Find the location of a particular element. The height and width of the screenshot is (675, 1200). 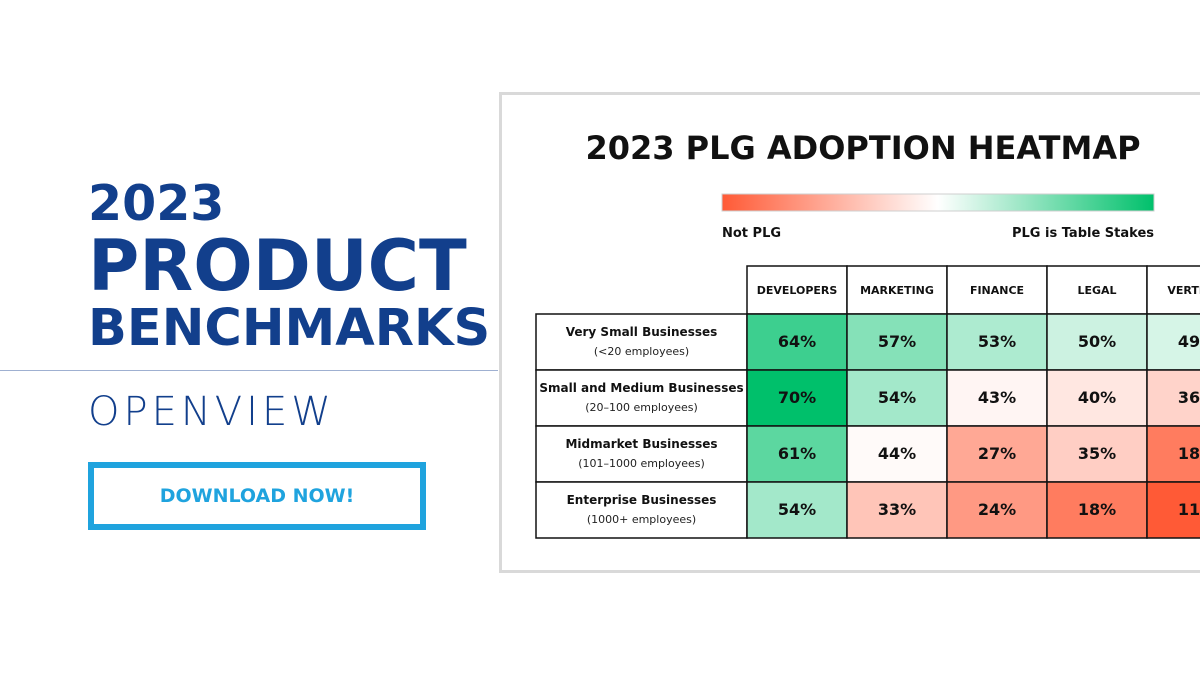

heatmap-cell-value: 57% is located at coordinates (897, 341).